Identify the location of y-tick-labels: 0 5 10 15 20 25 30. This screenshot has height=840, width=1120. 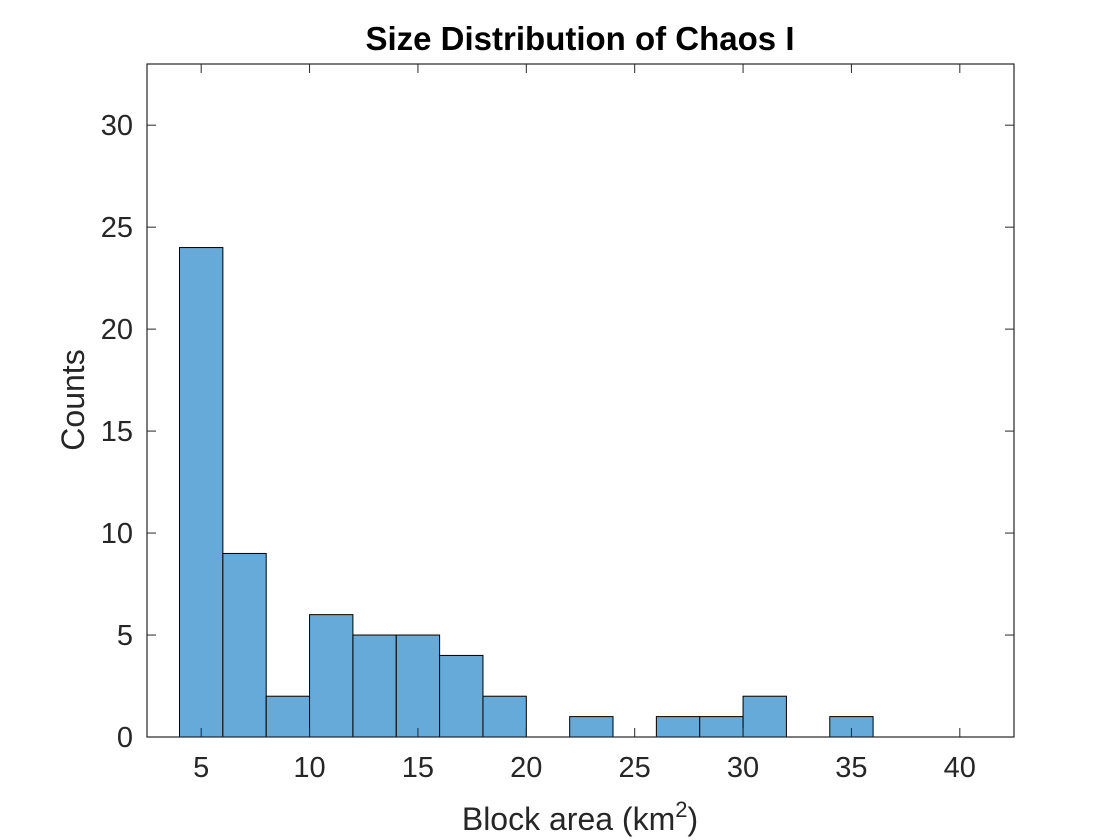
(117, 432).